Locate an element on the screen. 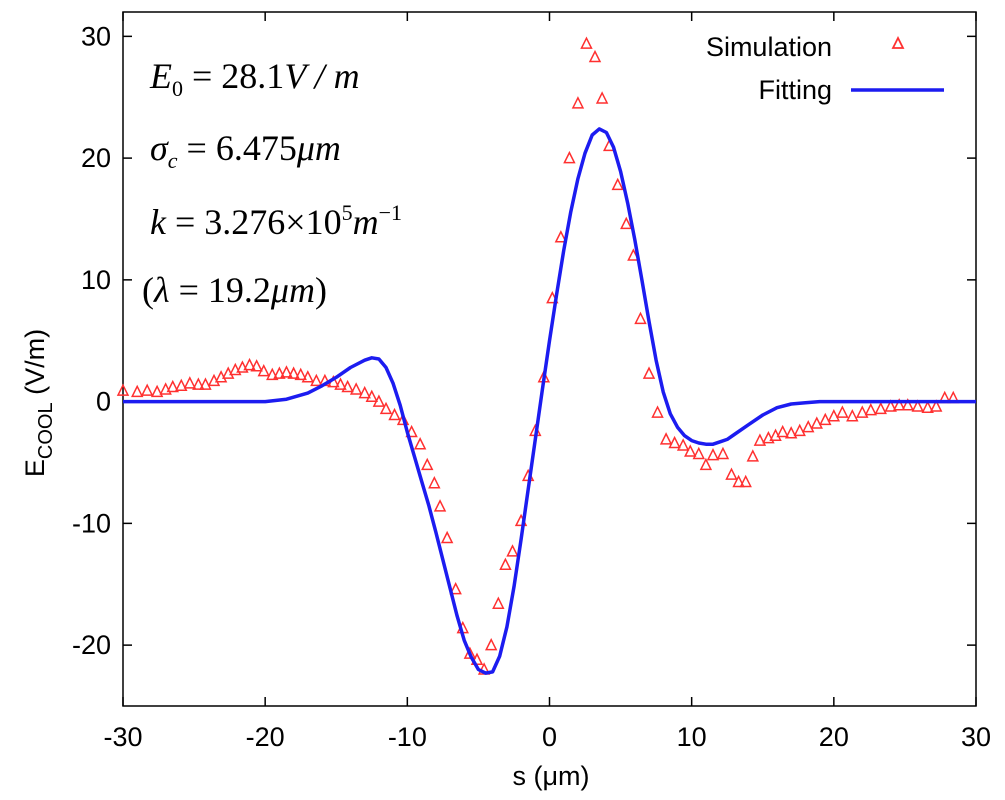  x-tick-label: -30 is located at coordinates (122, 737).